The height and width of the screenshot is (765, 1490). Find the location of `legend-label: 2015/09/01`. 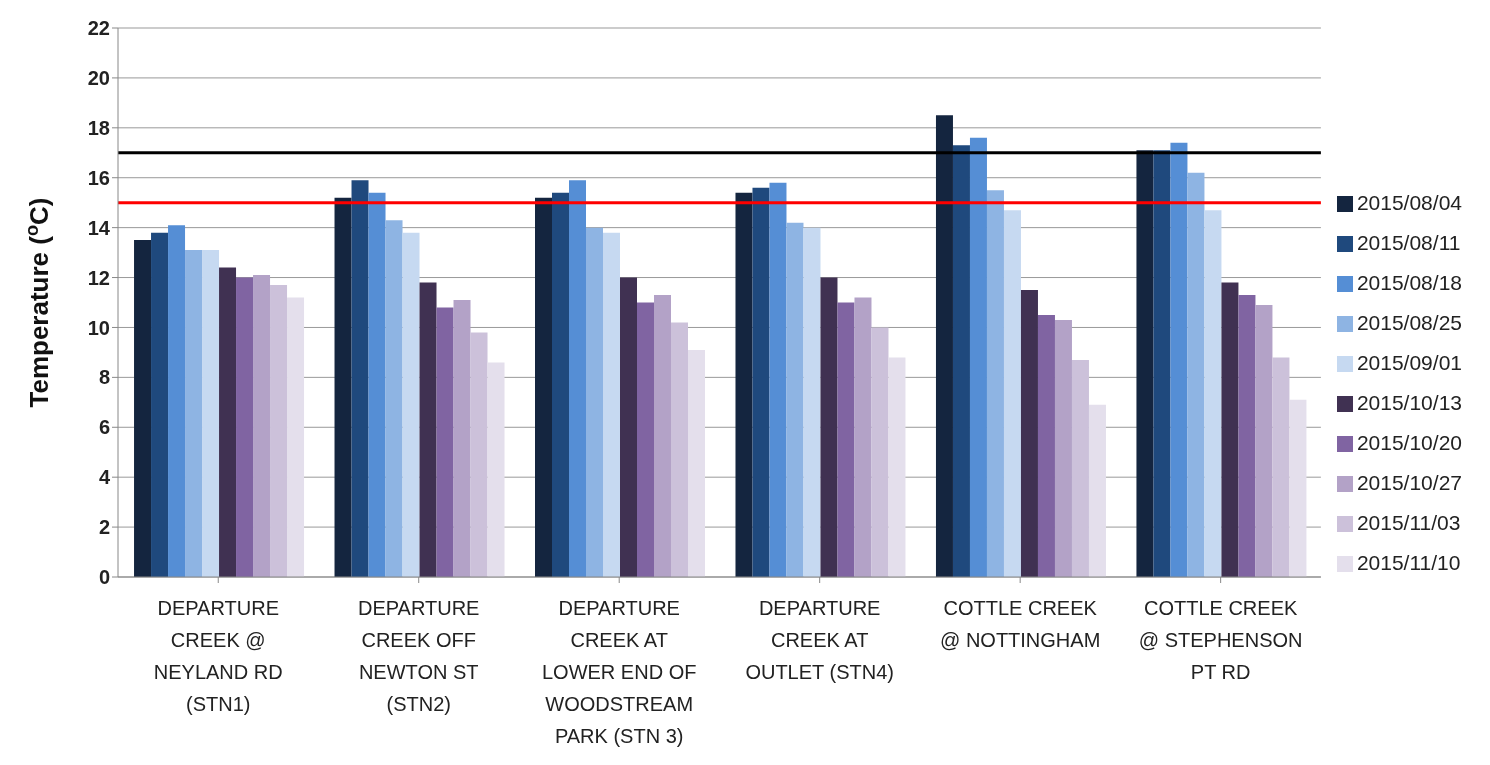

legend-label: 2015/09/01 is located at coordinates (1409, 362).